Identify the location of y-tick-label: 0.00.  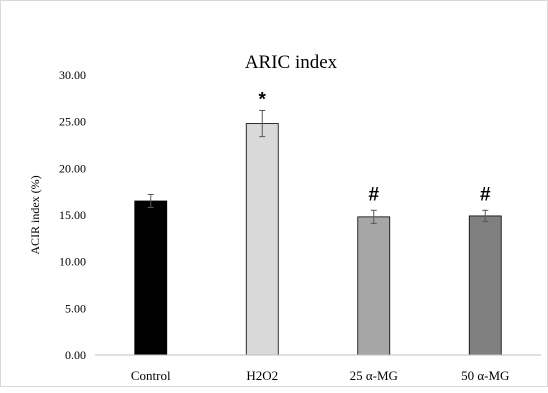
(75, 355).